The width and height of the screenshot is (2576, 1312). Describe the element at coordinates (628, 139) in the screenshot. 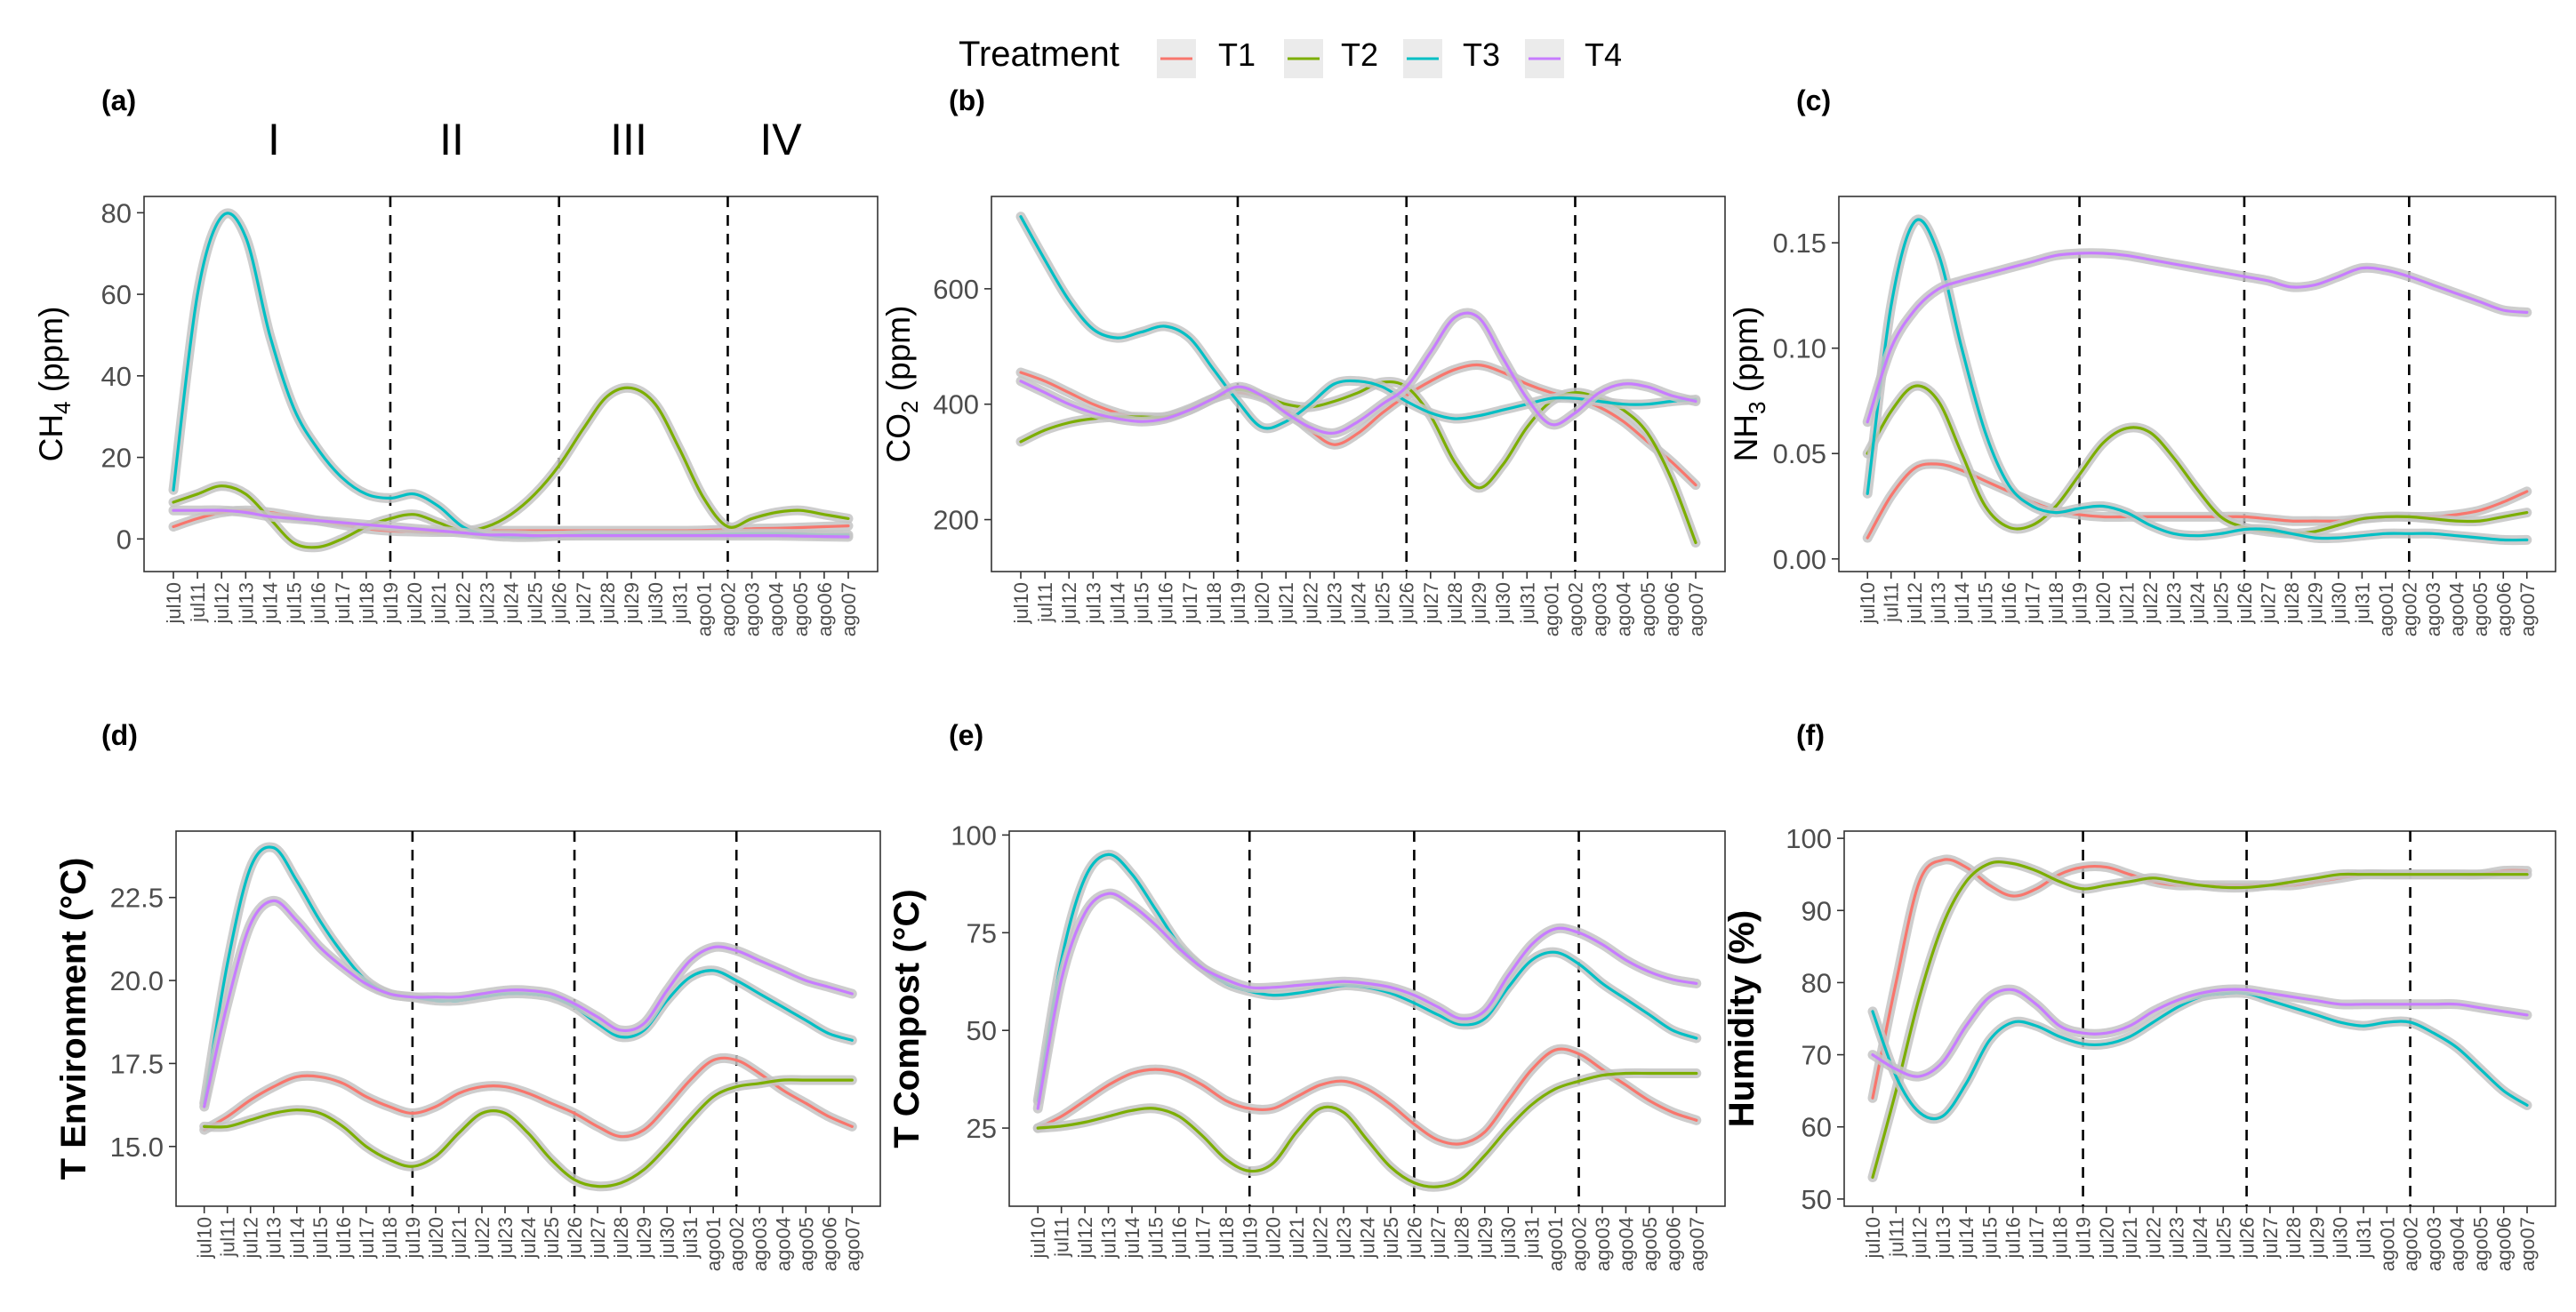

I see `phase-label-iii: III` at that location.